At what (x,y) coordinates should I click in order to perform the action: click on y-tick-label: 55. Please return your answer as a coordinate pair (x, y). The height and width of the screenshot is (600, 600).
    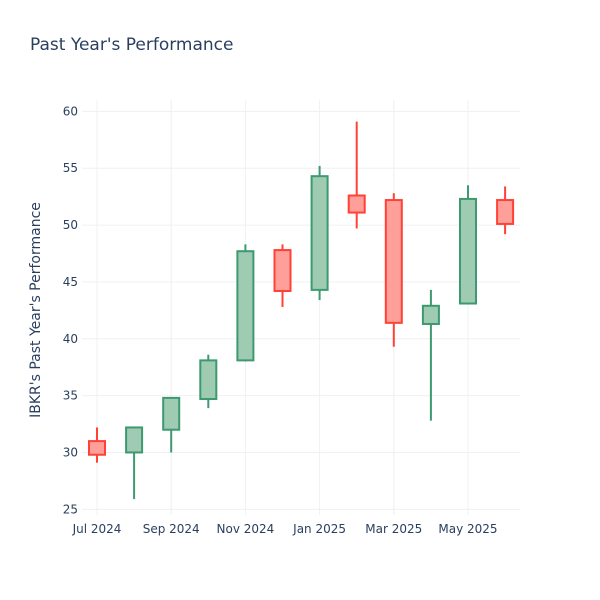
    Looking at the image, I should click on (70, 168).